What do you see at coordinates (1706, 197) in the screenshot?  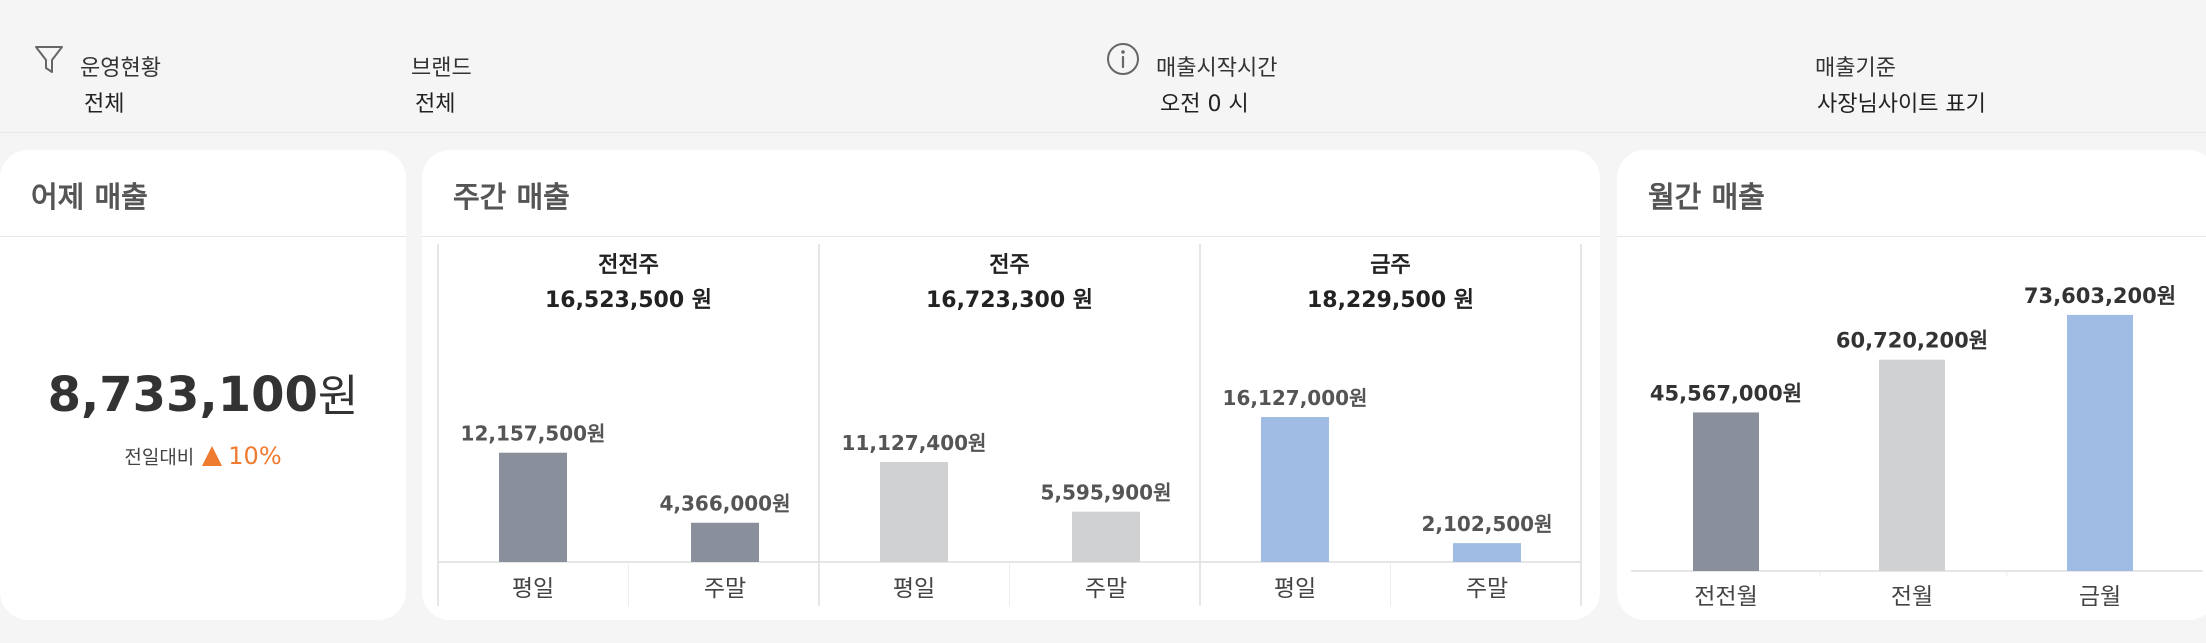 I see `monthly-sales-title: 월간 매출` at bounding box center [1706, 197].